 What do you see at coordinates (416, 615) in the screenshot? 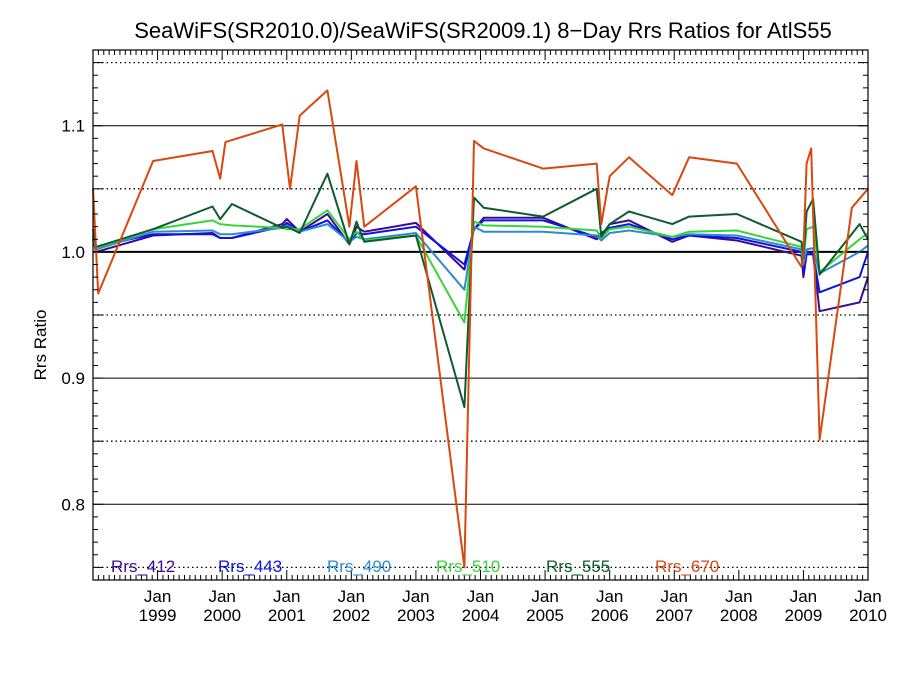
I see `x-tick-label-year: 2003` at bounding box center [416, 615].